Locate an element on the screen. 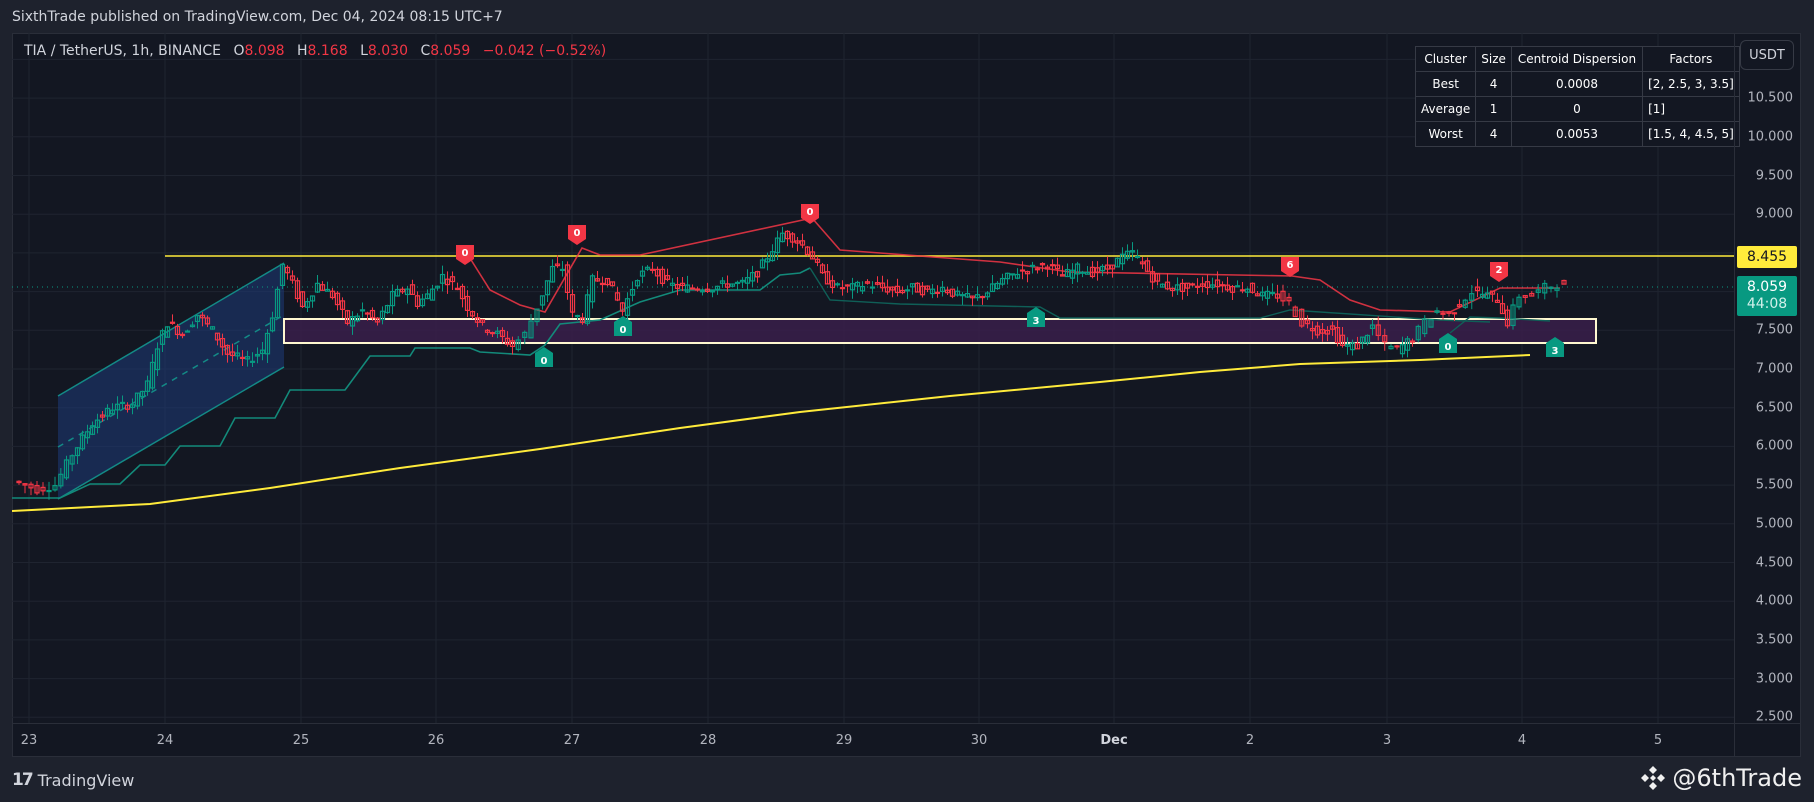 This screenshot has height=802, width=1814. table-row: Worst 4 0.0053 [1.5, 4, 4.5, 5] is located at coordinates (1577, 134).